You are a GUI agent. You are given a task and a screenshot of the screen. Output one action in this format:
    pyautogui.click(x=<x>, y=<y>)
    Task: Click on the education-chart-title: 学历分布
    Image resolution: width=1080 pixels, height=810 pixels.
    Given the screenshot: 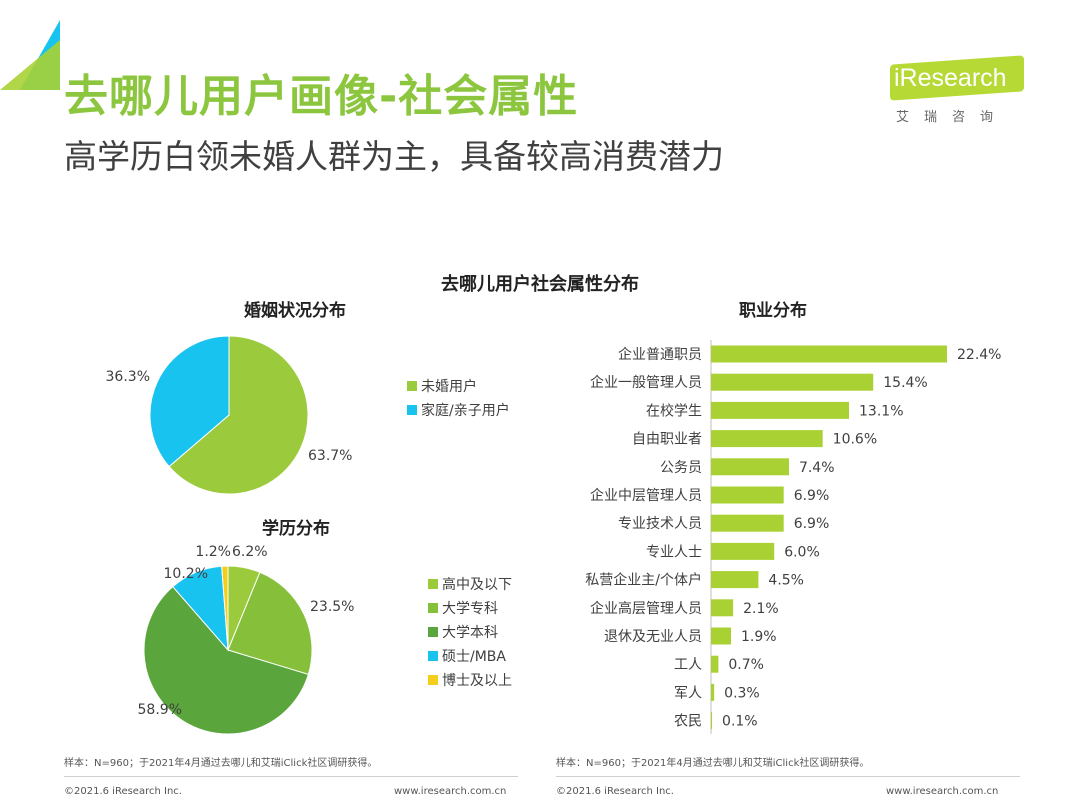 What is the action you would take?
    pyautogui.click(x=296, y=529)
    